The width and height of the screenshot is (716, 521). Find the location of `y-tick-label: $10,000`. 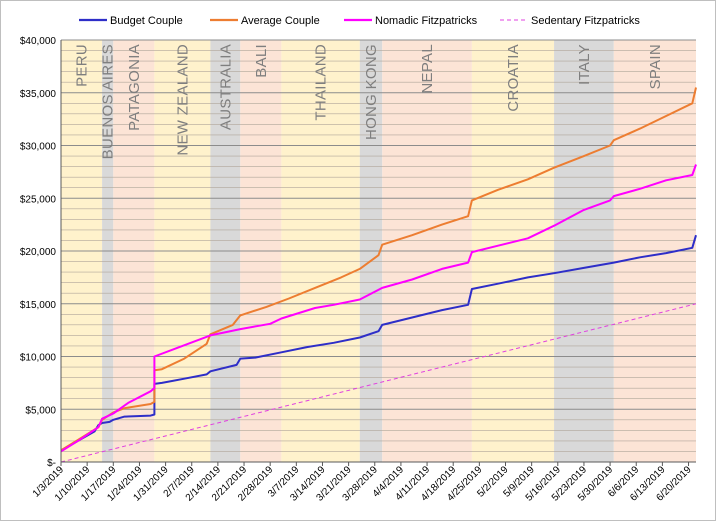

y-tick-label: $10,000 is located at coordinates (38, 358).